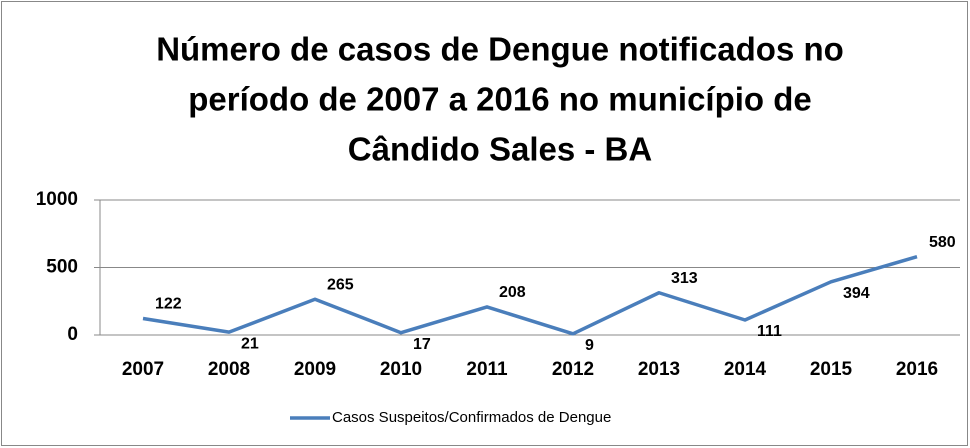 Image resolution: width=970 pixels, height=448 pixels. What do you see at coordinates (917, 369) in the screenshot?
I see `x-tick-label: 2016` at bounding box center [917, 369].